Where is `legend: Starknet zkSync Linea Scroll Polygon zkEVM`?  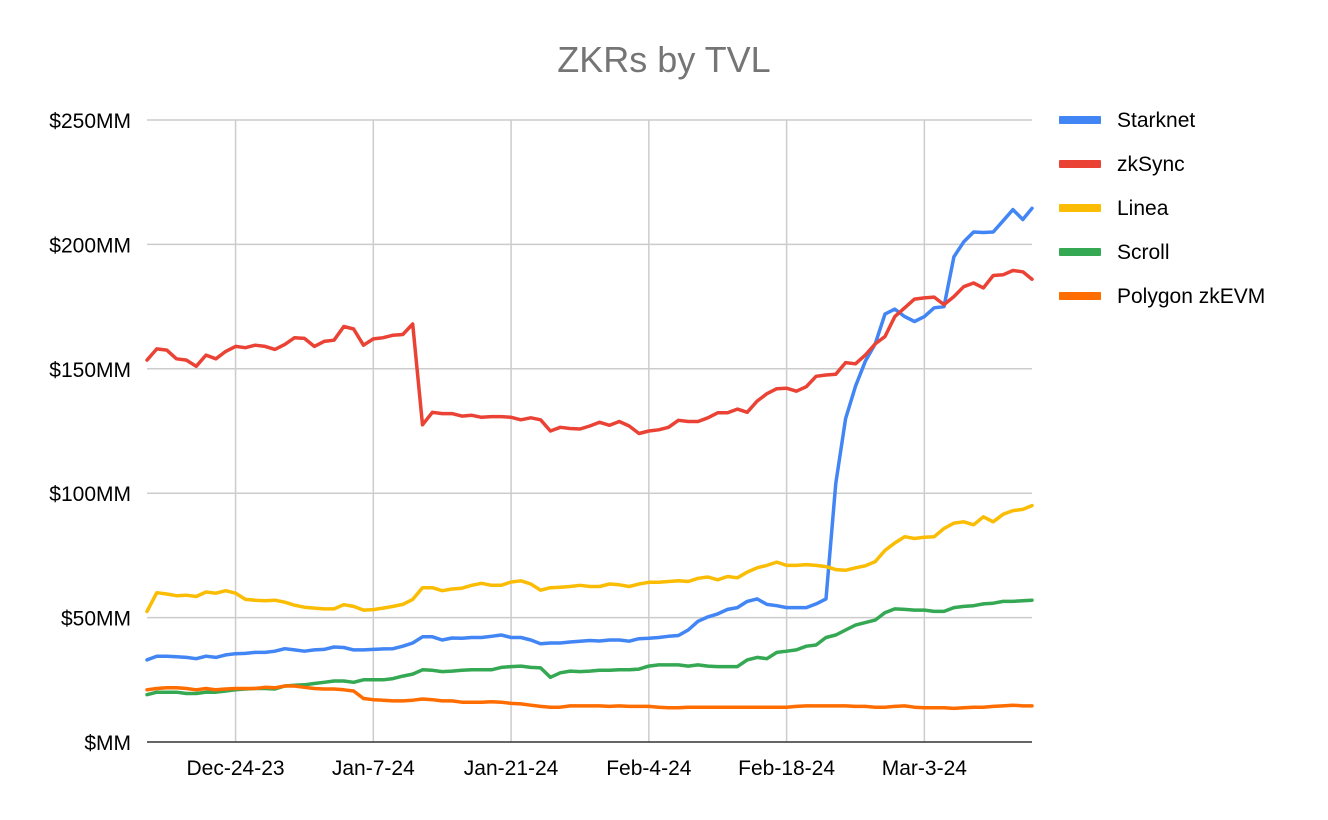 legend: Starknet zkSync Linea Scroll Polygon zkEVM is located at coordinates (1162, 208).